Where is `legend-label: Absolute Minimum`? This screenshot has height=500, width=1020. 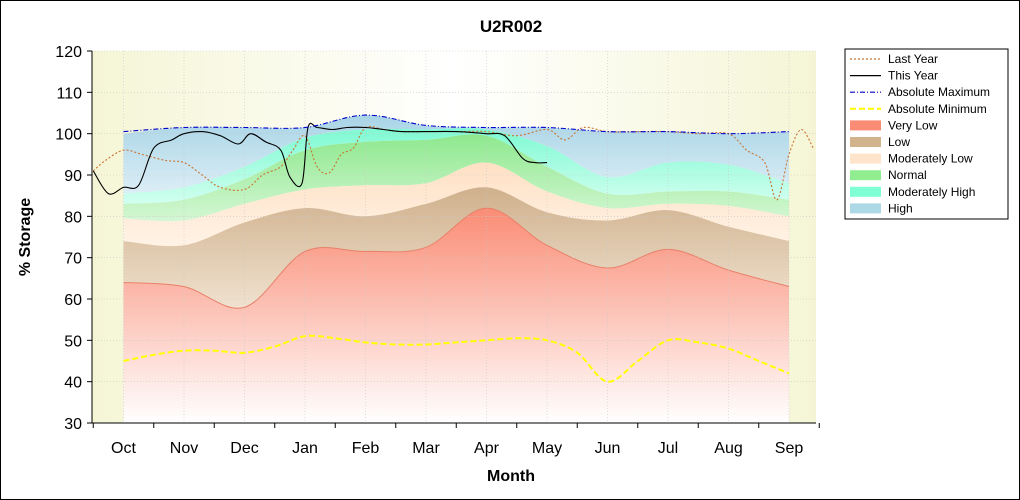
legend-label: Absolute Minimum is located at coordinates (937, 109).